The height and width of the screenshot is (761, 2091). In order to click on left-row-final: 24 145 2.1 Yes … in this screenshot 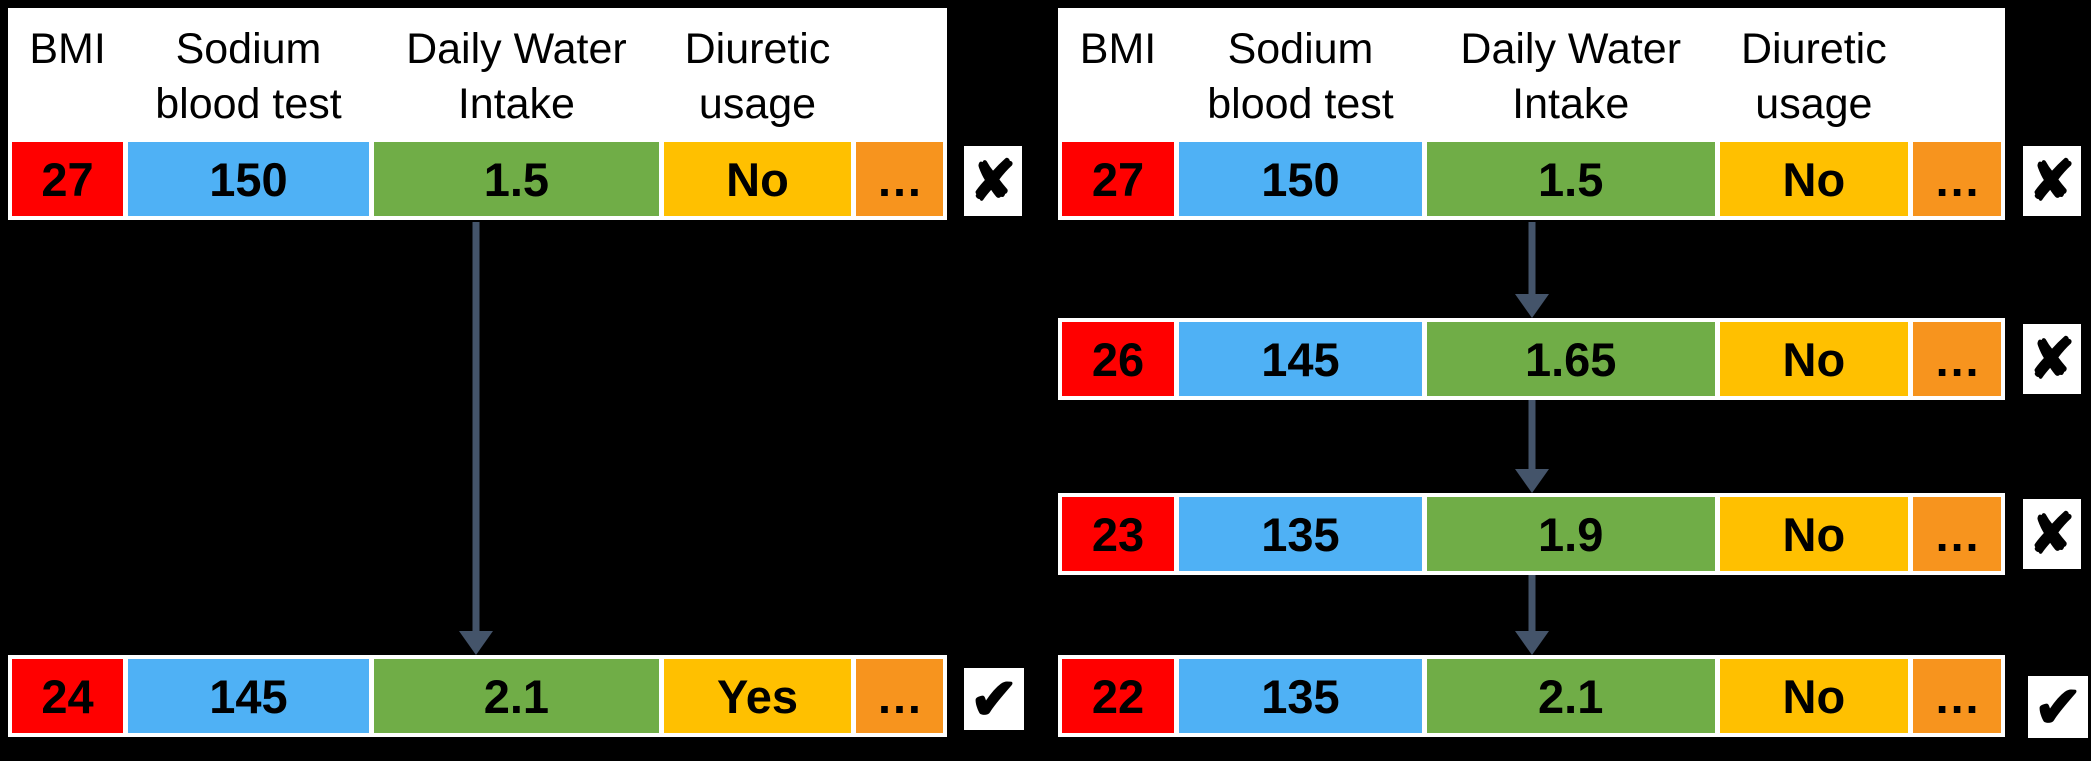, I will do `click(478, 696)`.